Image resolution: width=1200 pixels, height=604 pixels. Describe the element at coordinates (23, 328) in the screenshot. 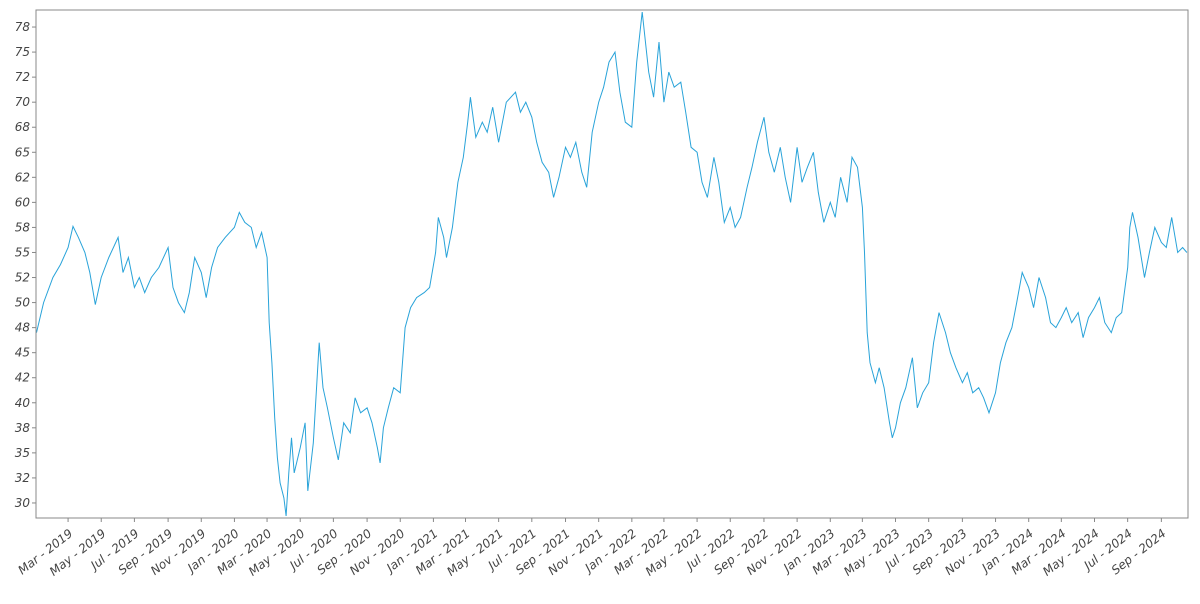

I see `y-tick-label: 48` at that location.